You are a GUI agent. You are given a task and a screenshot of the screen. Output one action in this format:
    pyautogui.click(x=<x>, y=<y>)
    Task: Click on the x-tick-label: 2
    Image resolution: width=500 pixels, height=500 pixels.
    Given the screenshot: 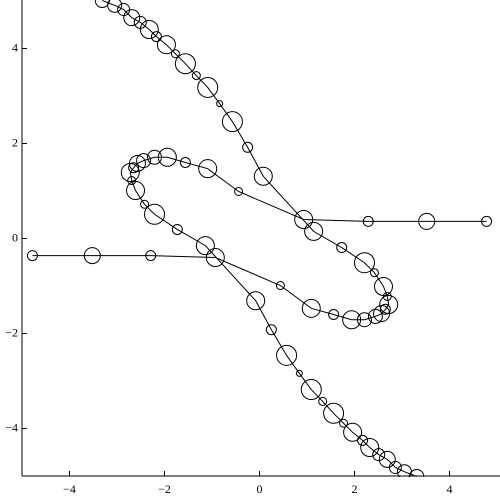 What is the action you would take?
    pyautogui.click(x=355, y=489)
    